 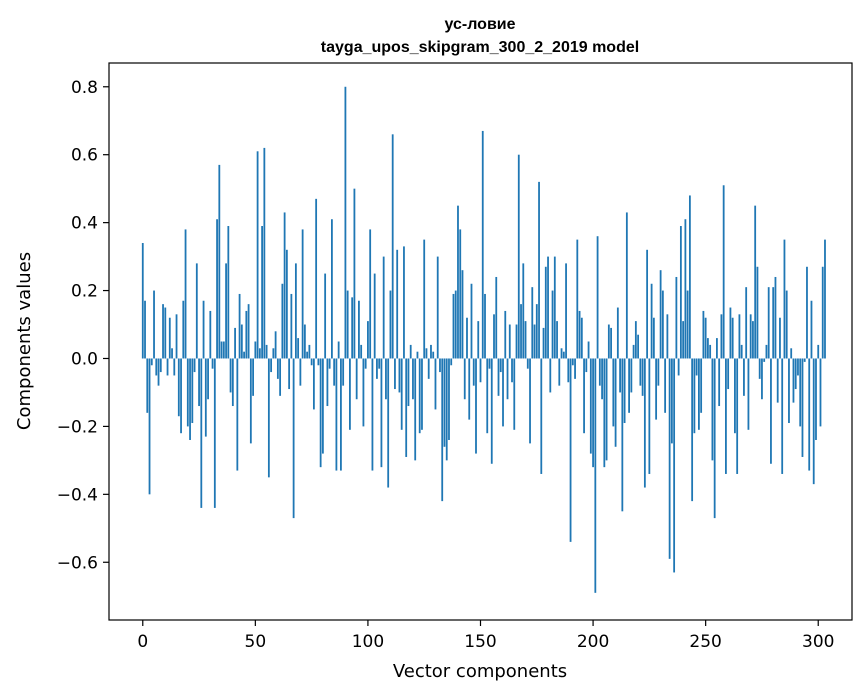 I want to click on y-axis-ticks: −0.6 −0.4 −0.2 0.0 0.2 0.4 0.6 0.8, so click(x=83, y=325).